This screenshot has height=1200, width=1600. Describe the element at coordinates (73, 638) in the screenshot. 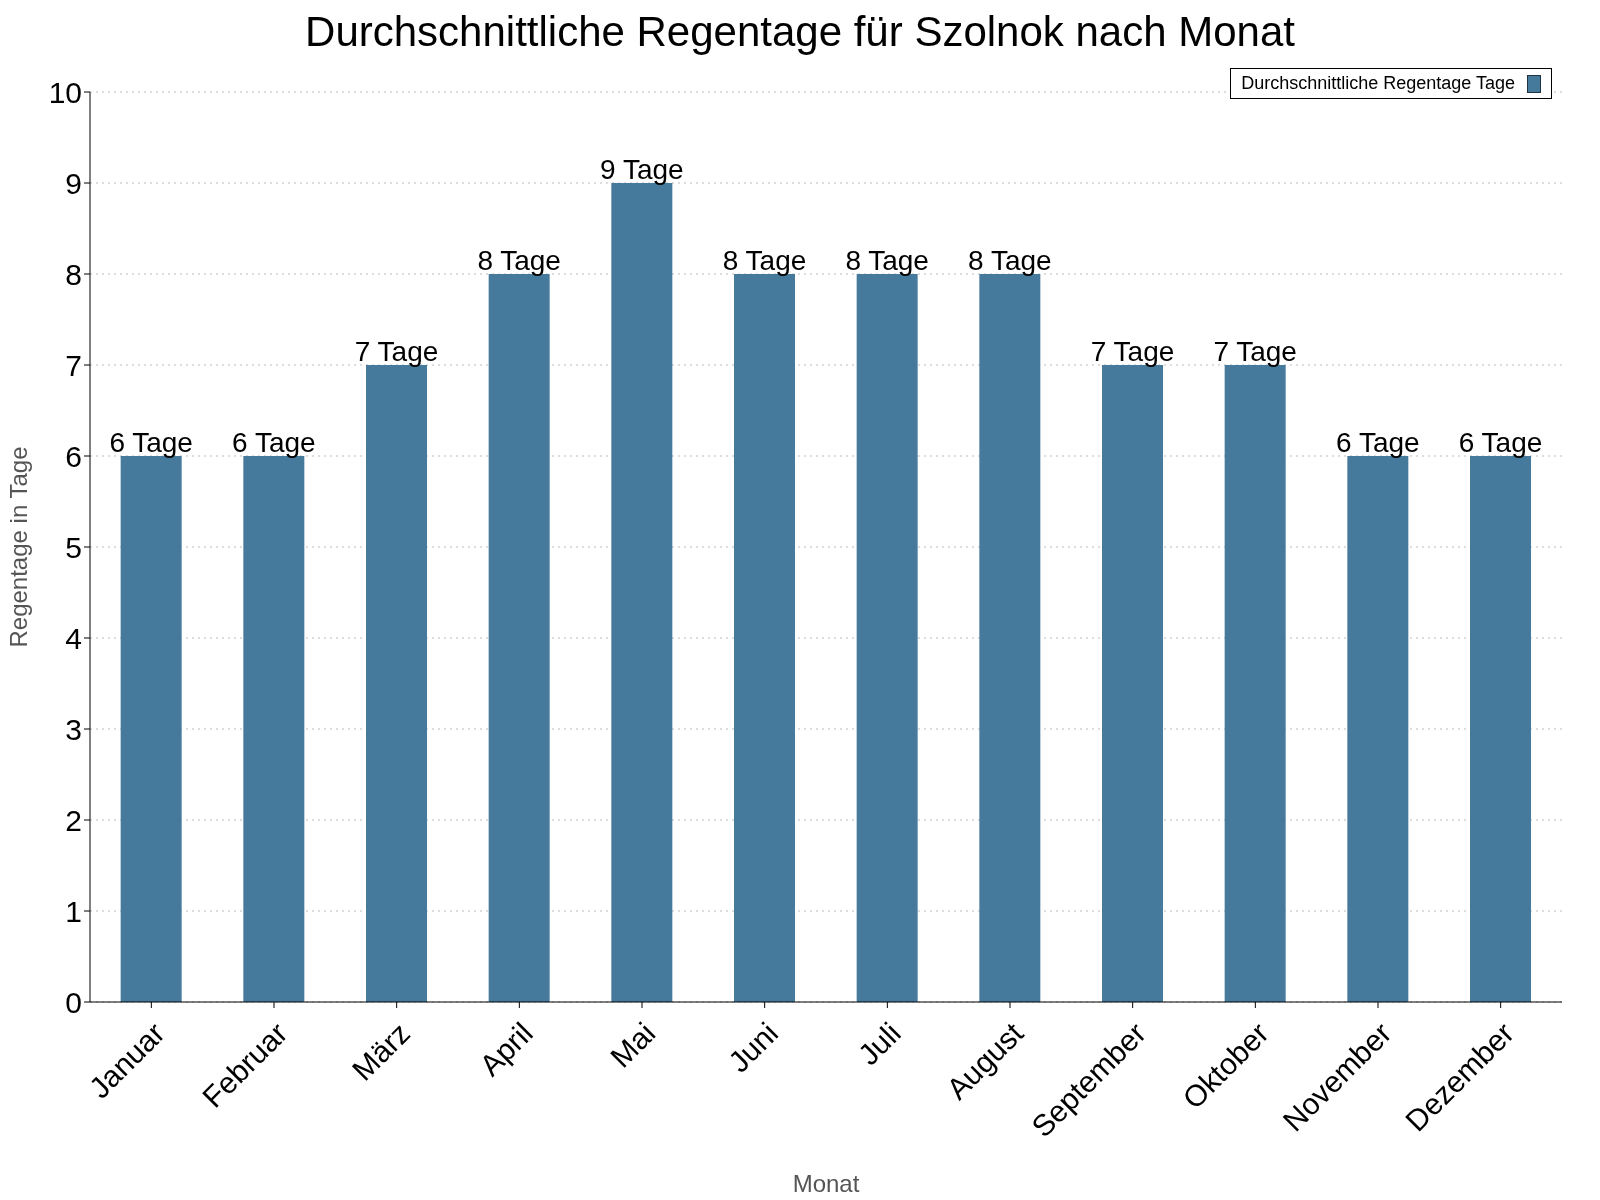

I see `y-tick-label: 4` at that location.